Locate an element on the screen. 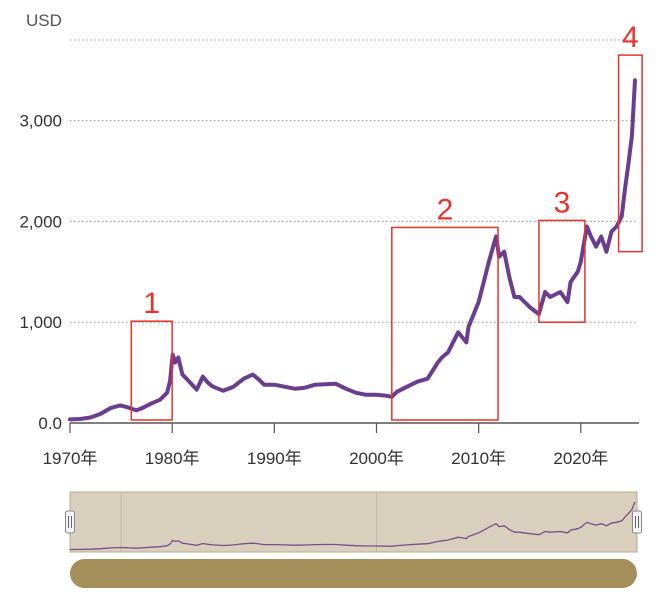  x-tick-label: 1980年 is located at coordinates (172, 458).